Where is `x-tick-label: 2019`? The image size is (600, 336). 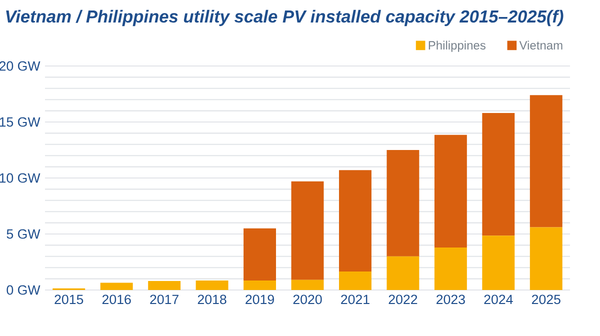
x-tick-label: 2019 is located at coordinates (260, 299).